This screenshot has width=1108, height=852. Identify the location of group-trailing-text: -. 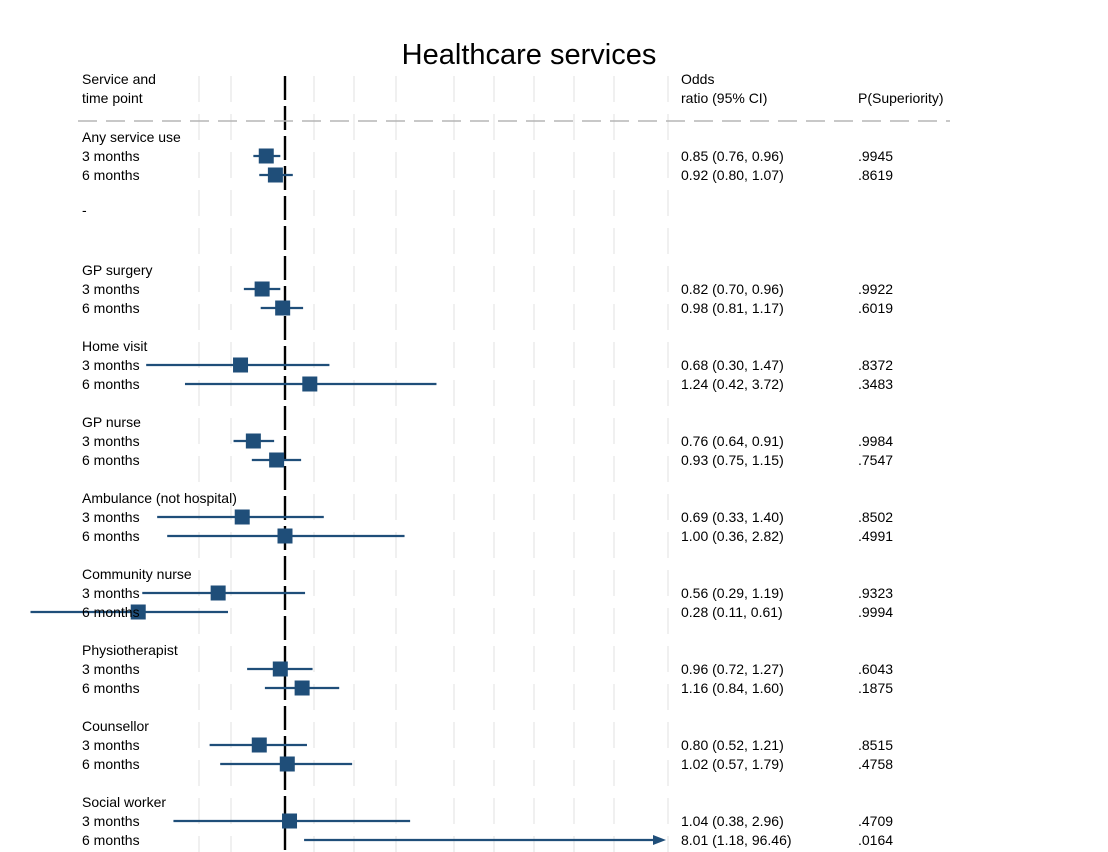
(84, 210).